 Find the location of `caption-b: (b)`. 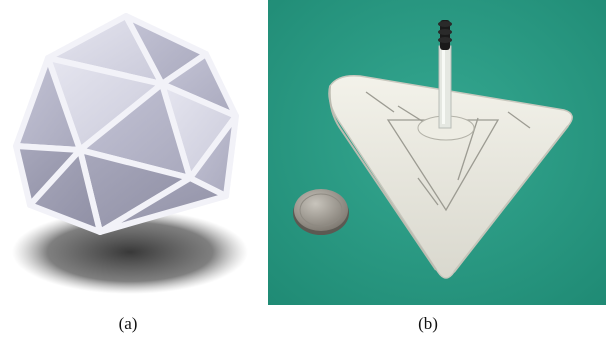

caption-b: (b) is located at coordinates (428, 323).